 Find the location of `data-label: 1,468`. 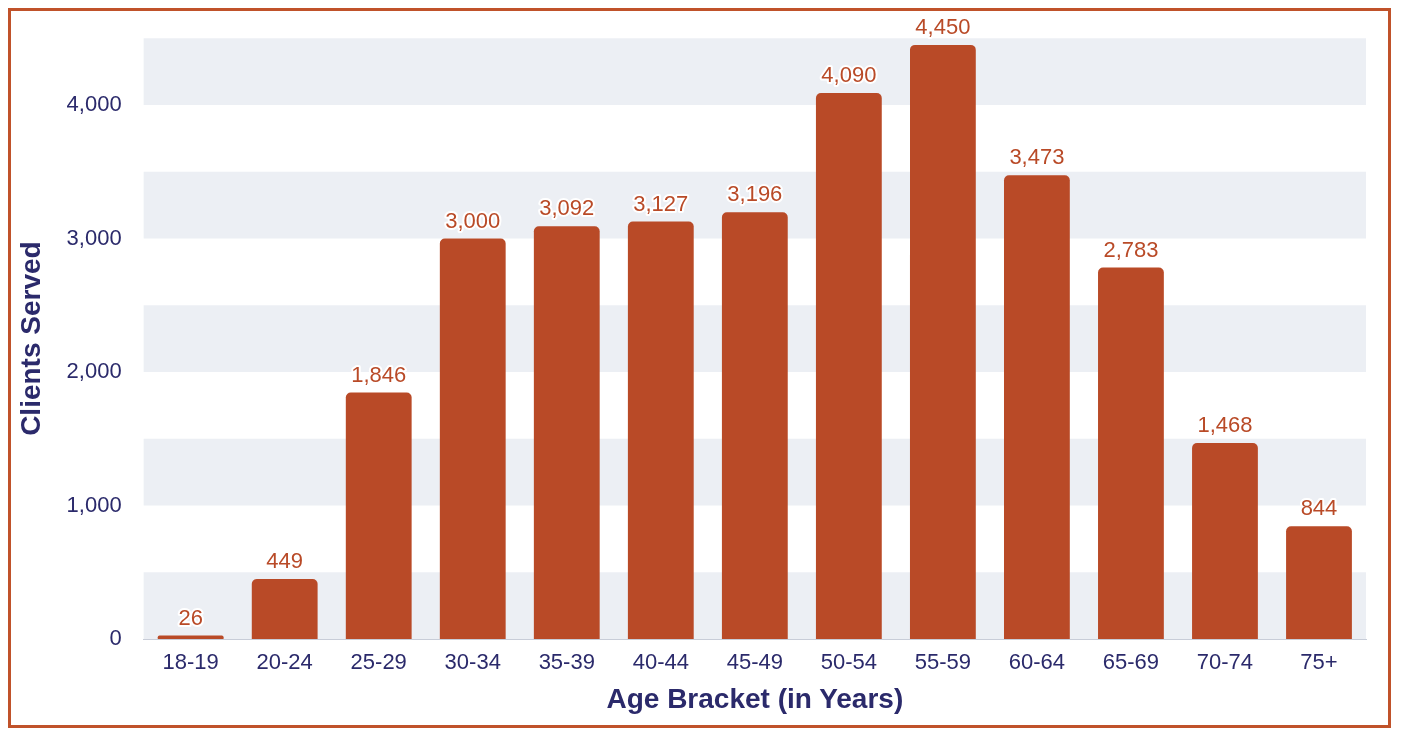

data-label: 1,468 is located at coordinates (1225, 425).